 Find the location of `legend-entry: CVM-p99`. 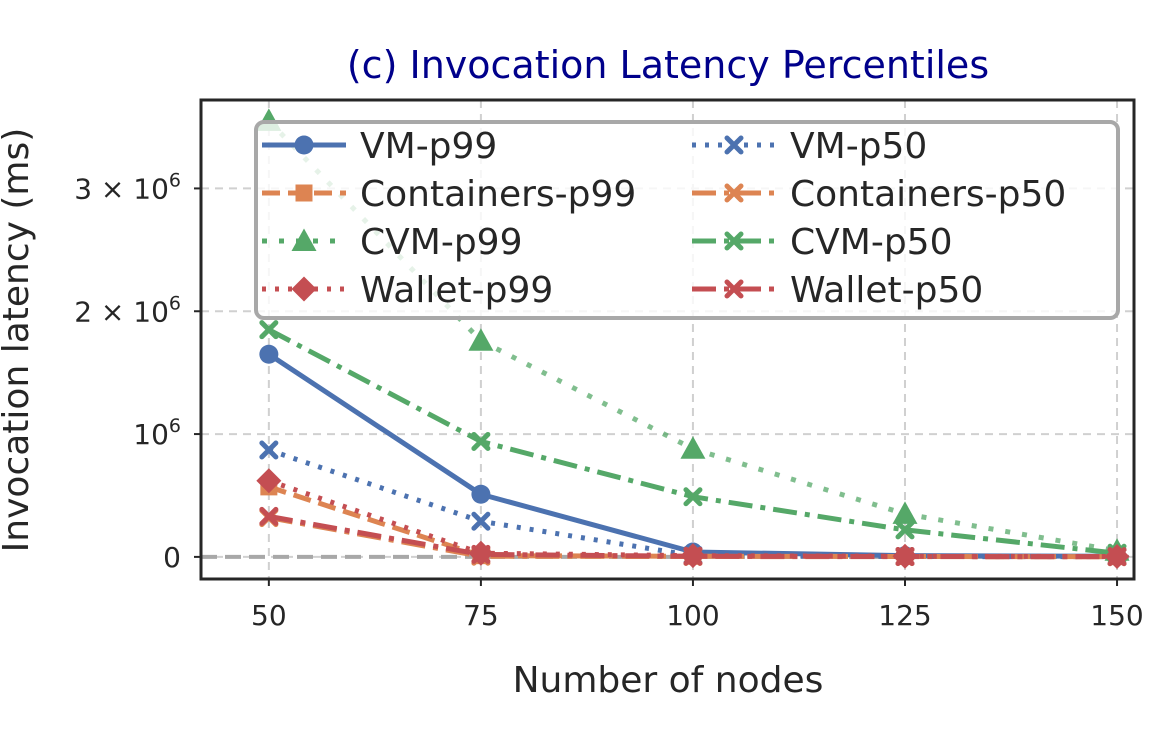

legend-entry: CVM-p99 is located at coordinates (392, 242).